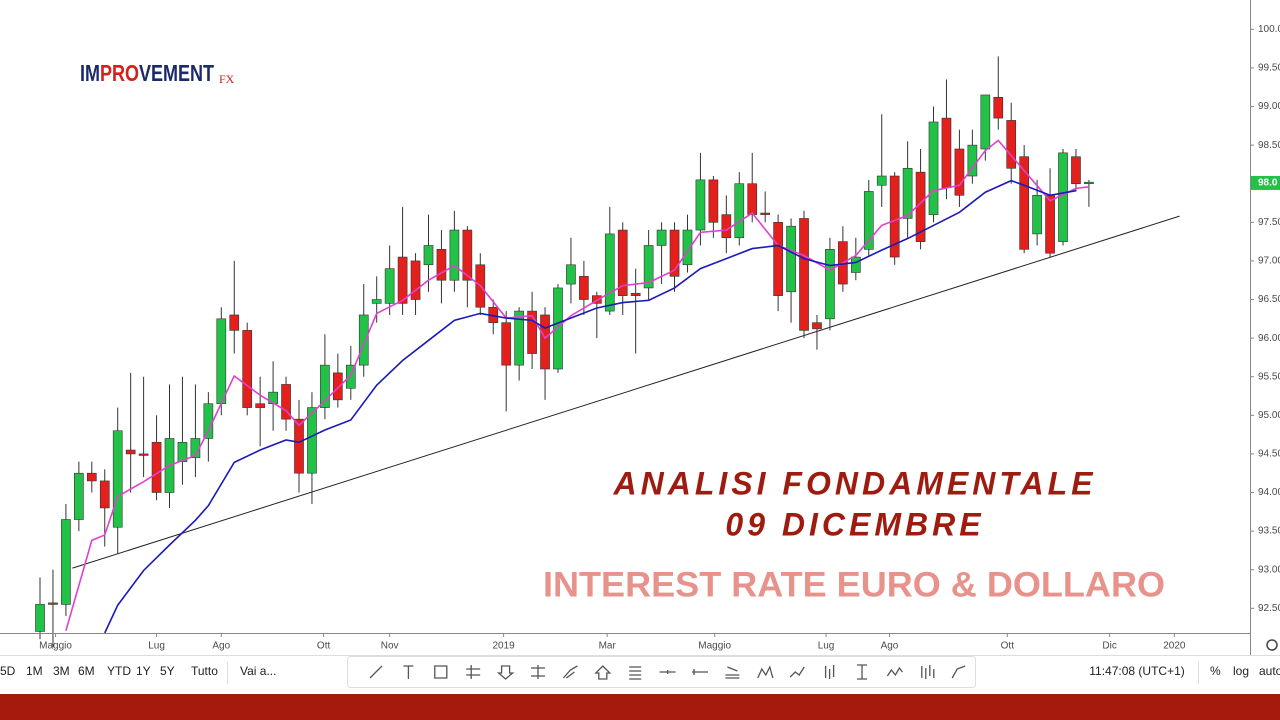  Describe the element at coordinates (119, 671) in the screenshot. I see `range-button: YTD` at that location.